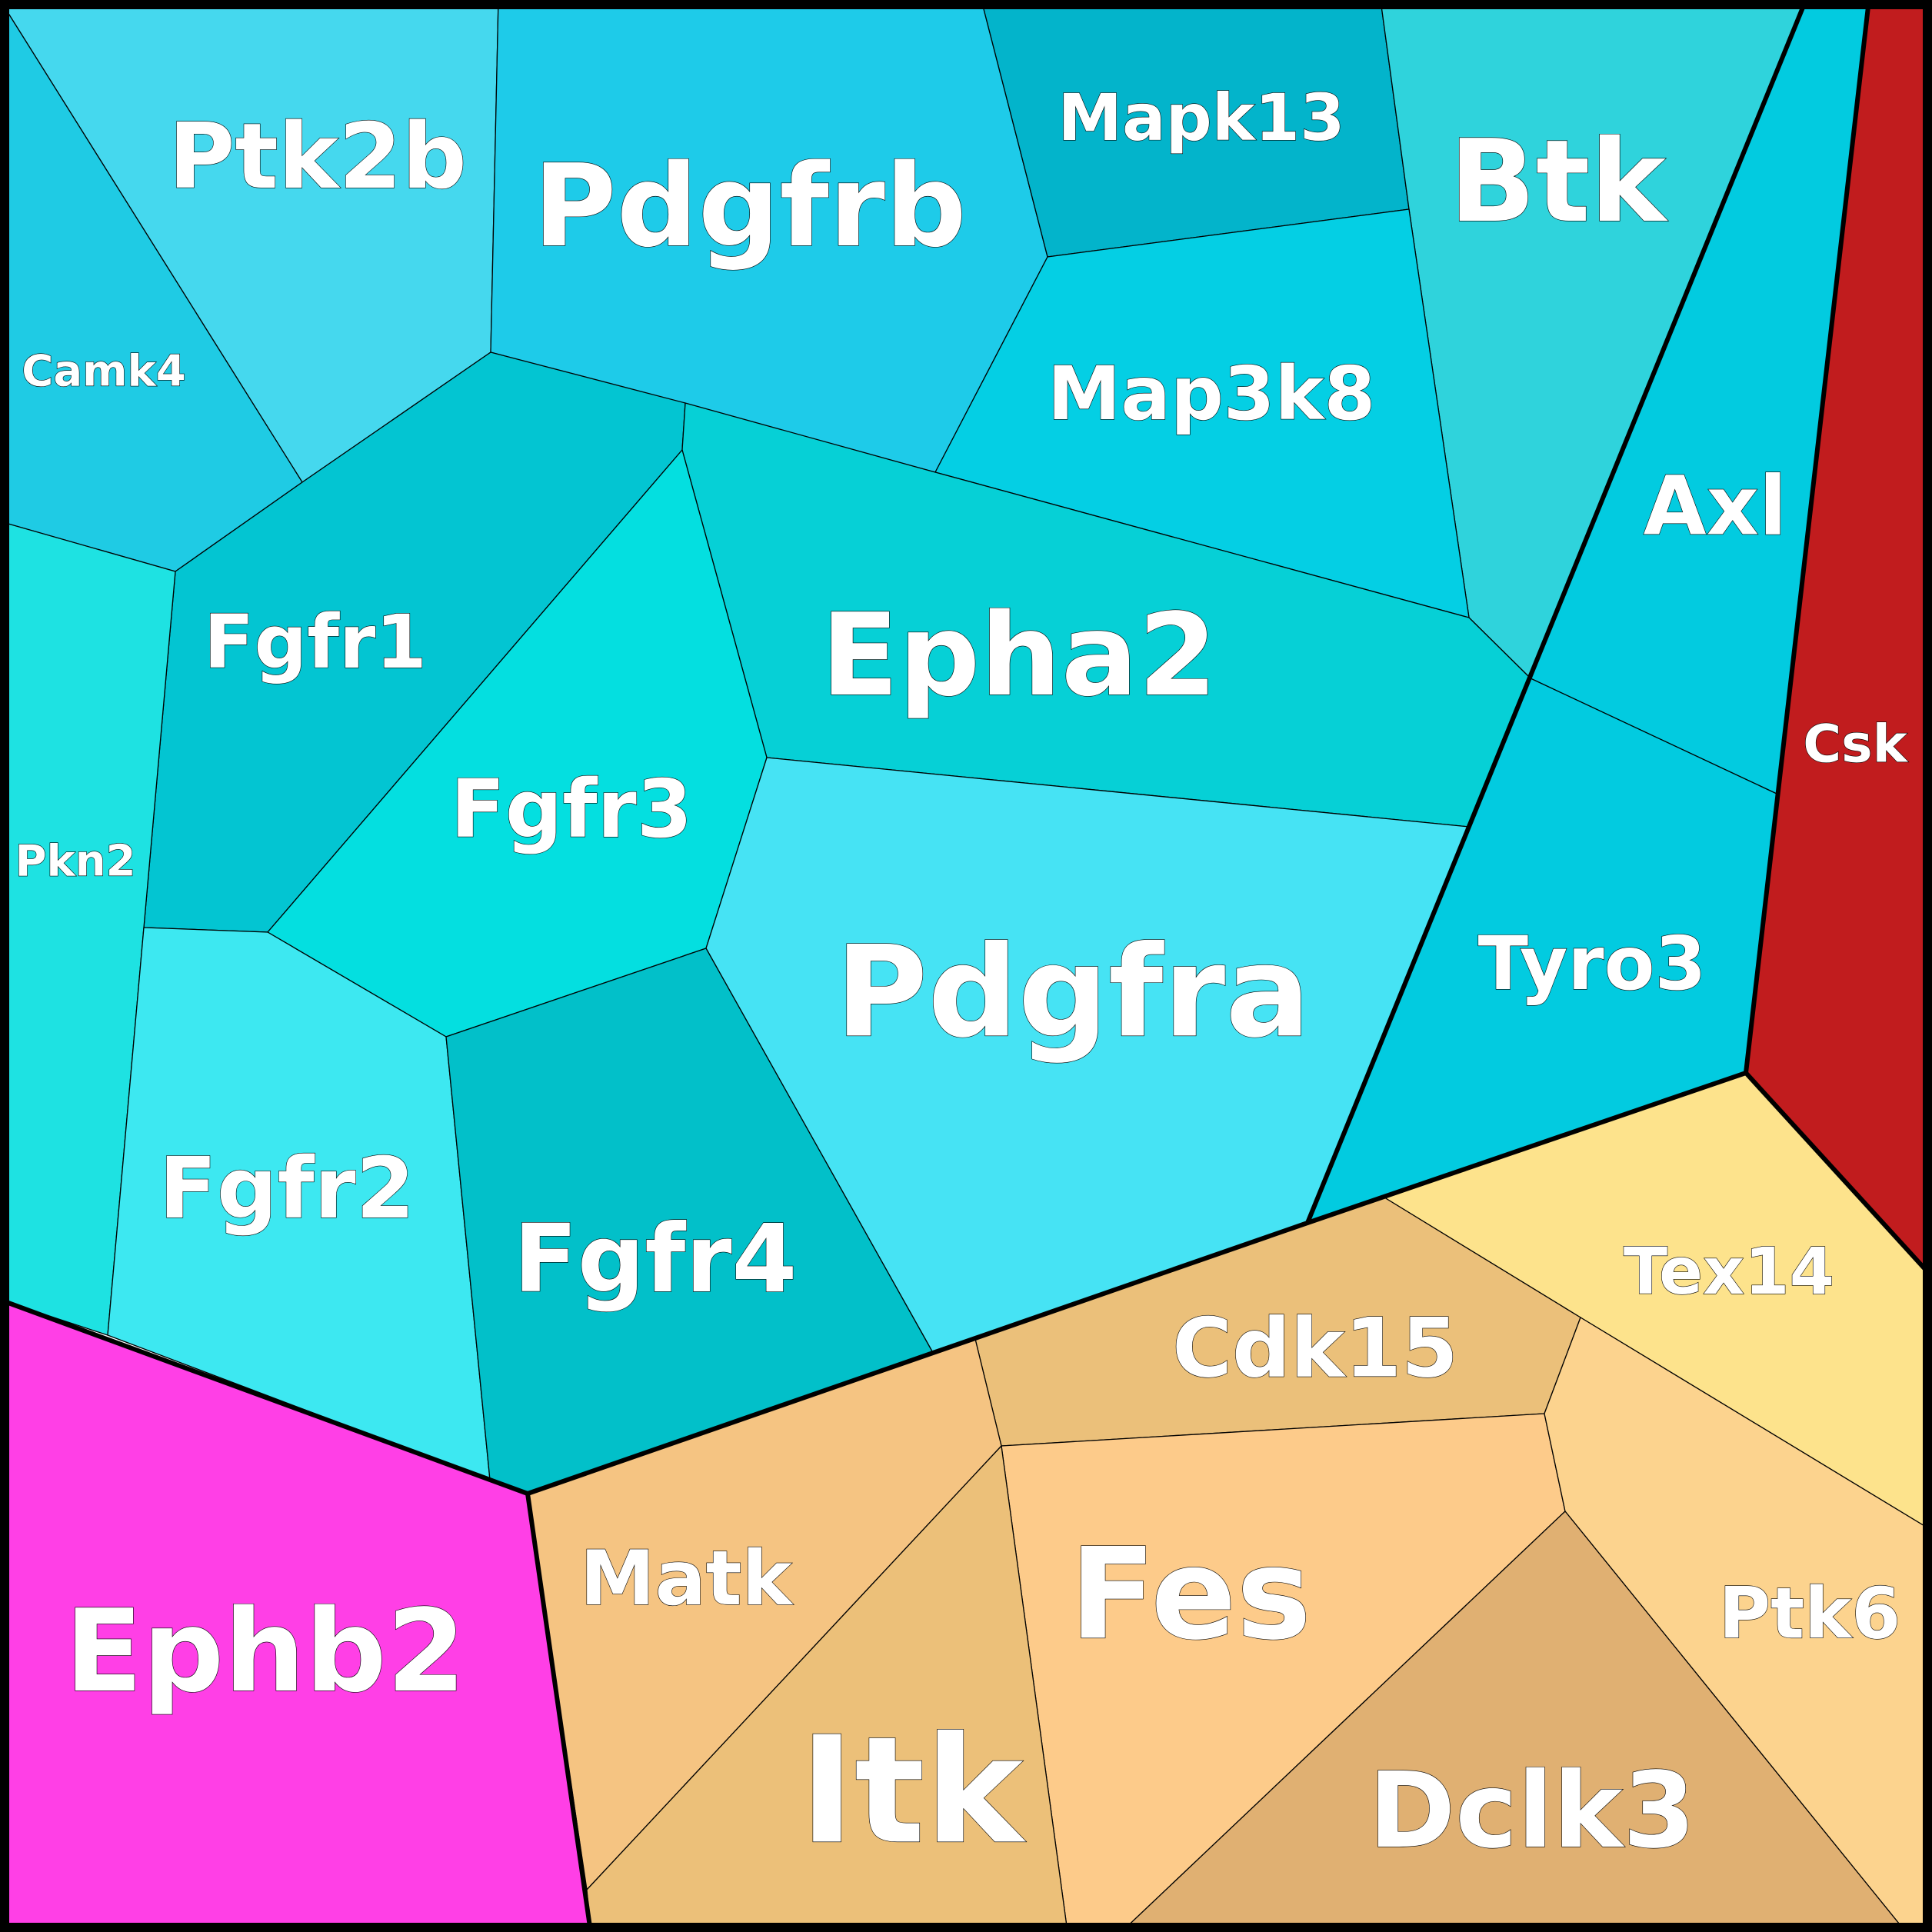 This screenshot has width=1932, height=1932. What do you see at coordinates (1073, 992) in the screenshot?
I see `label-pdgfra: Pdgfra` at bounding box center [1073, 992].